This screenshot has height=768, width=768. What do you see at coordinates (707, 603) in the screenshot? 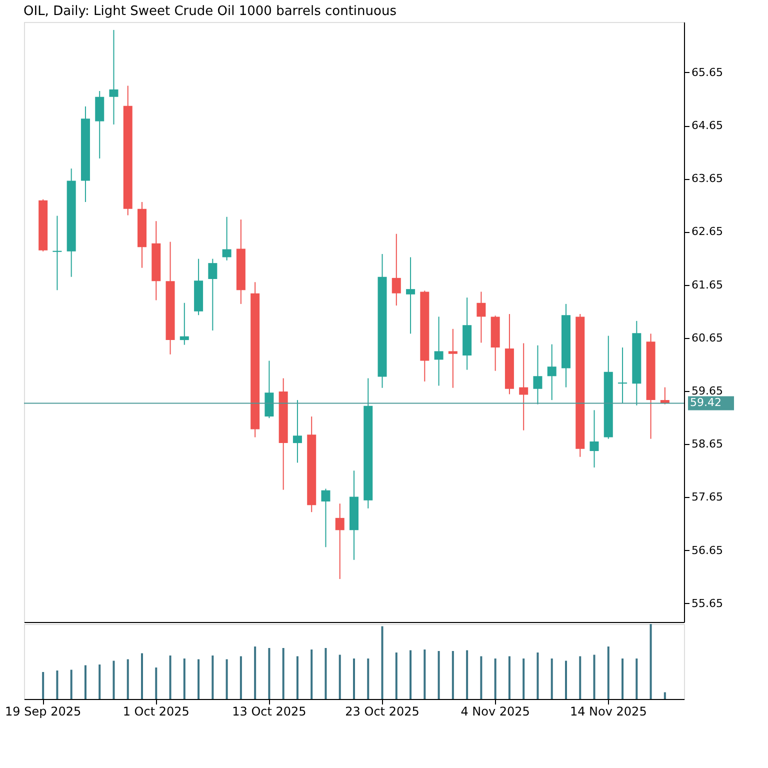
I see `y-tick-label: 55.65` at bounding box center [707, 603].